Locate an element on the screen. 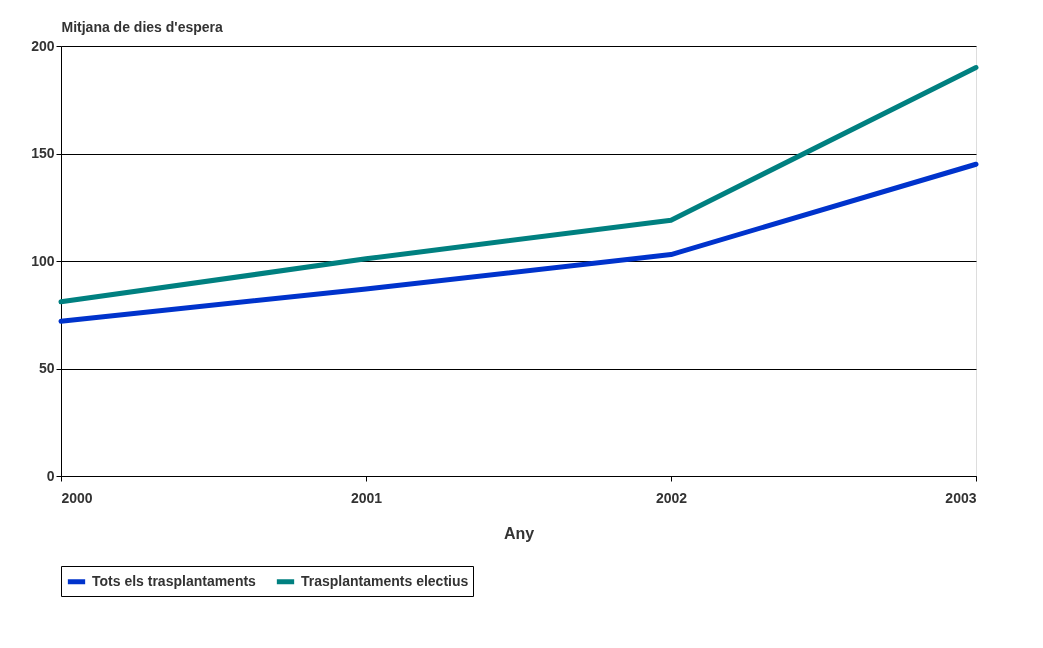 This screenshot has width=1043, height=648. y-tick-label: 0 is located at coordinates (50, 475).